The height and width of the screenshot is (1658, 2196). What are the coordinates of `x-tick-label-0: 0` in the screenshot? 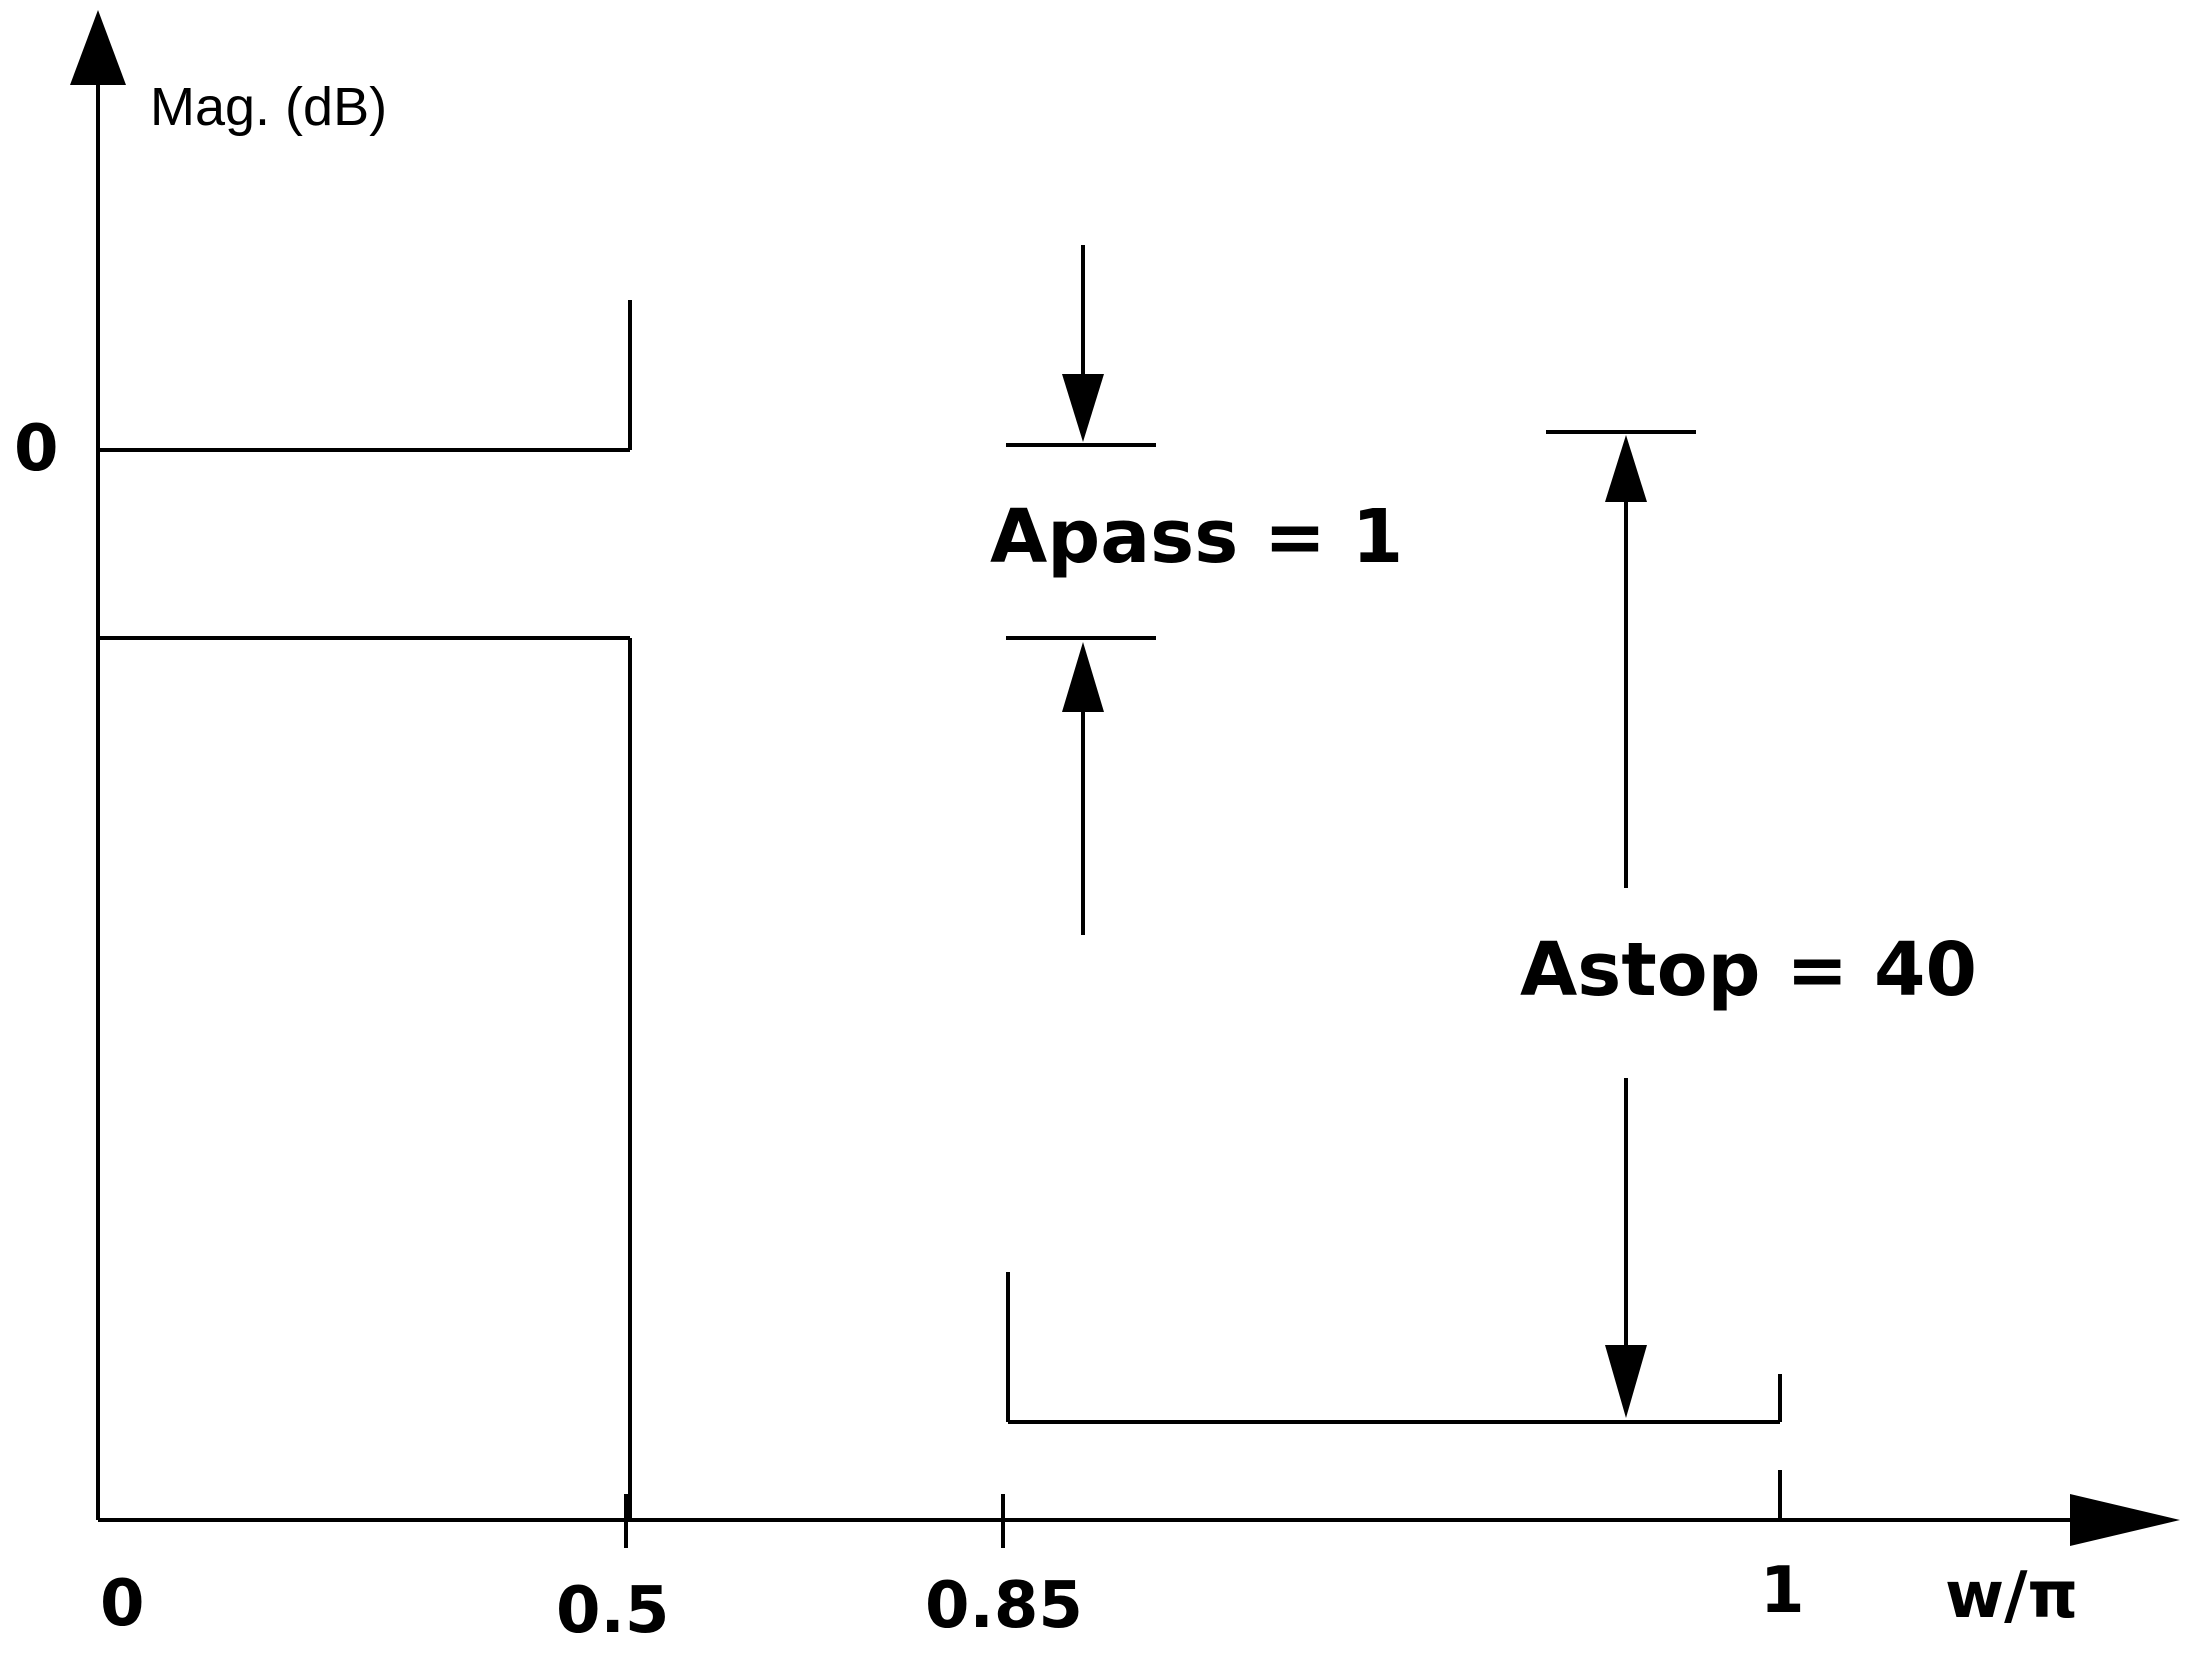 It's located at (122, 1604).